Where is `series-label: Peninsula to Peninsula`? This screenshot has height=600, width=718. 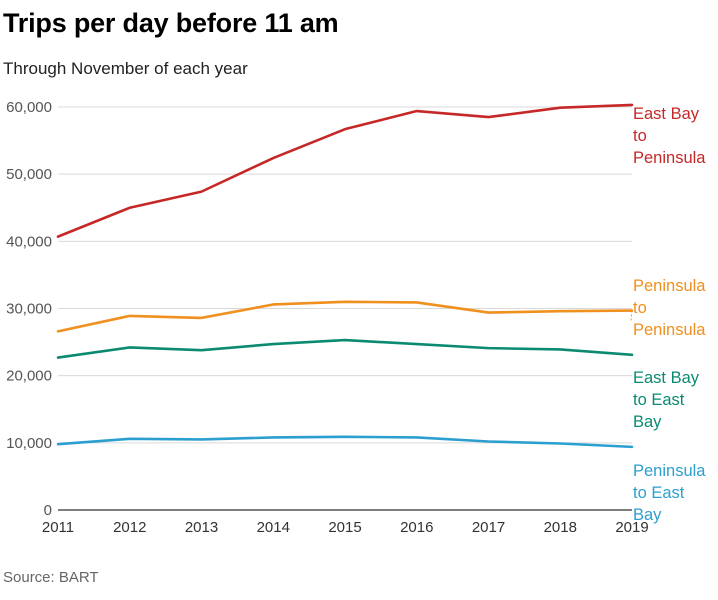
series-label: Peninsula to Peninsula is located at coordinates (669, 308).